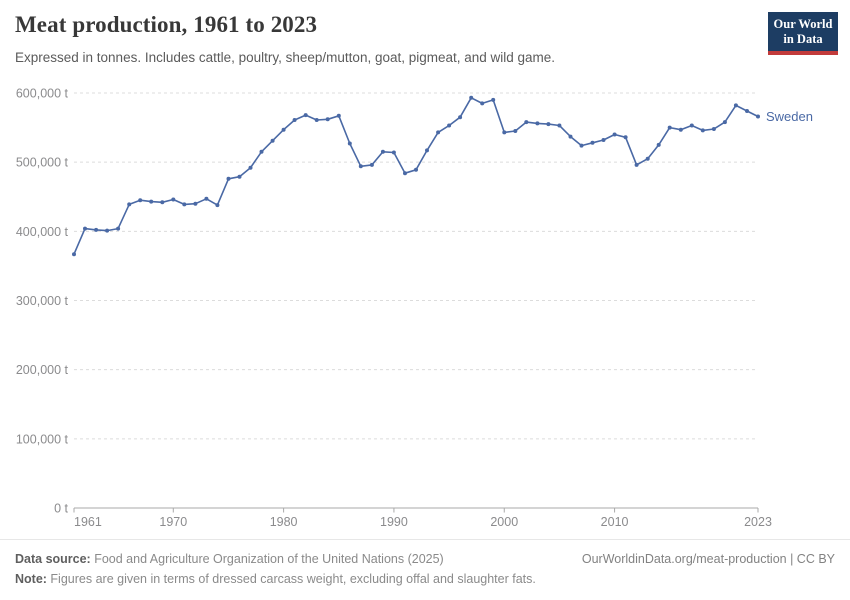  I want to click on x-tick-label: 1970, so click(173, 522).